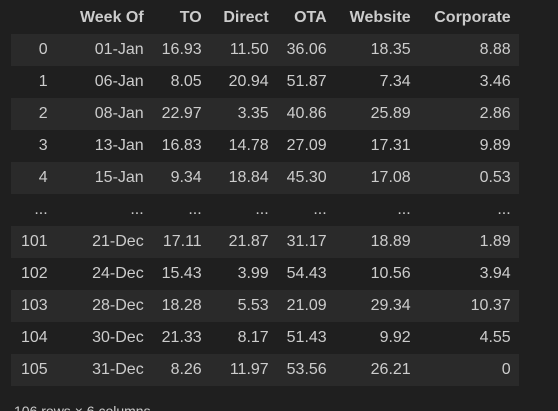 This screenshot has height=411, width=558. Describe the element at coordinates (182, 241) in the screenshot. I see `cell-to: 17.11` at that location.